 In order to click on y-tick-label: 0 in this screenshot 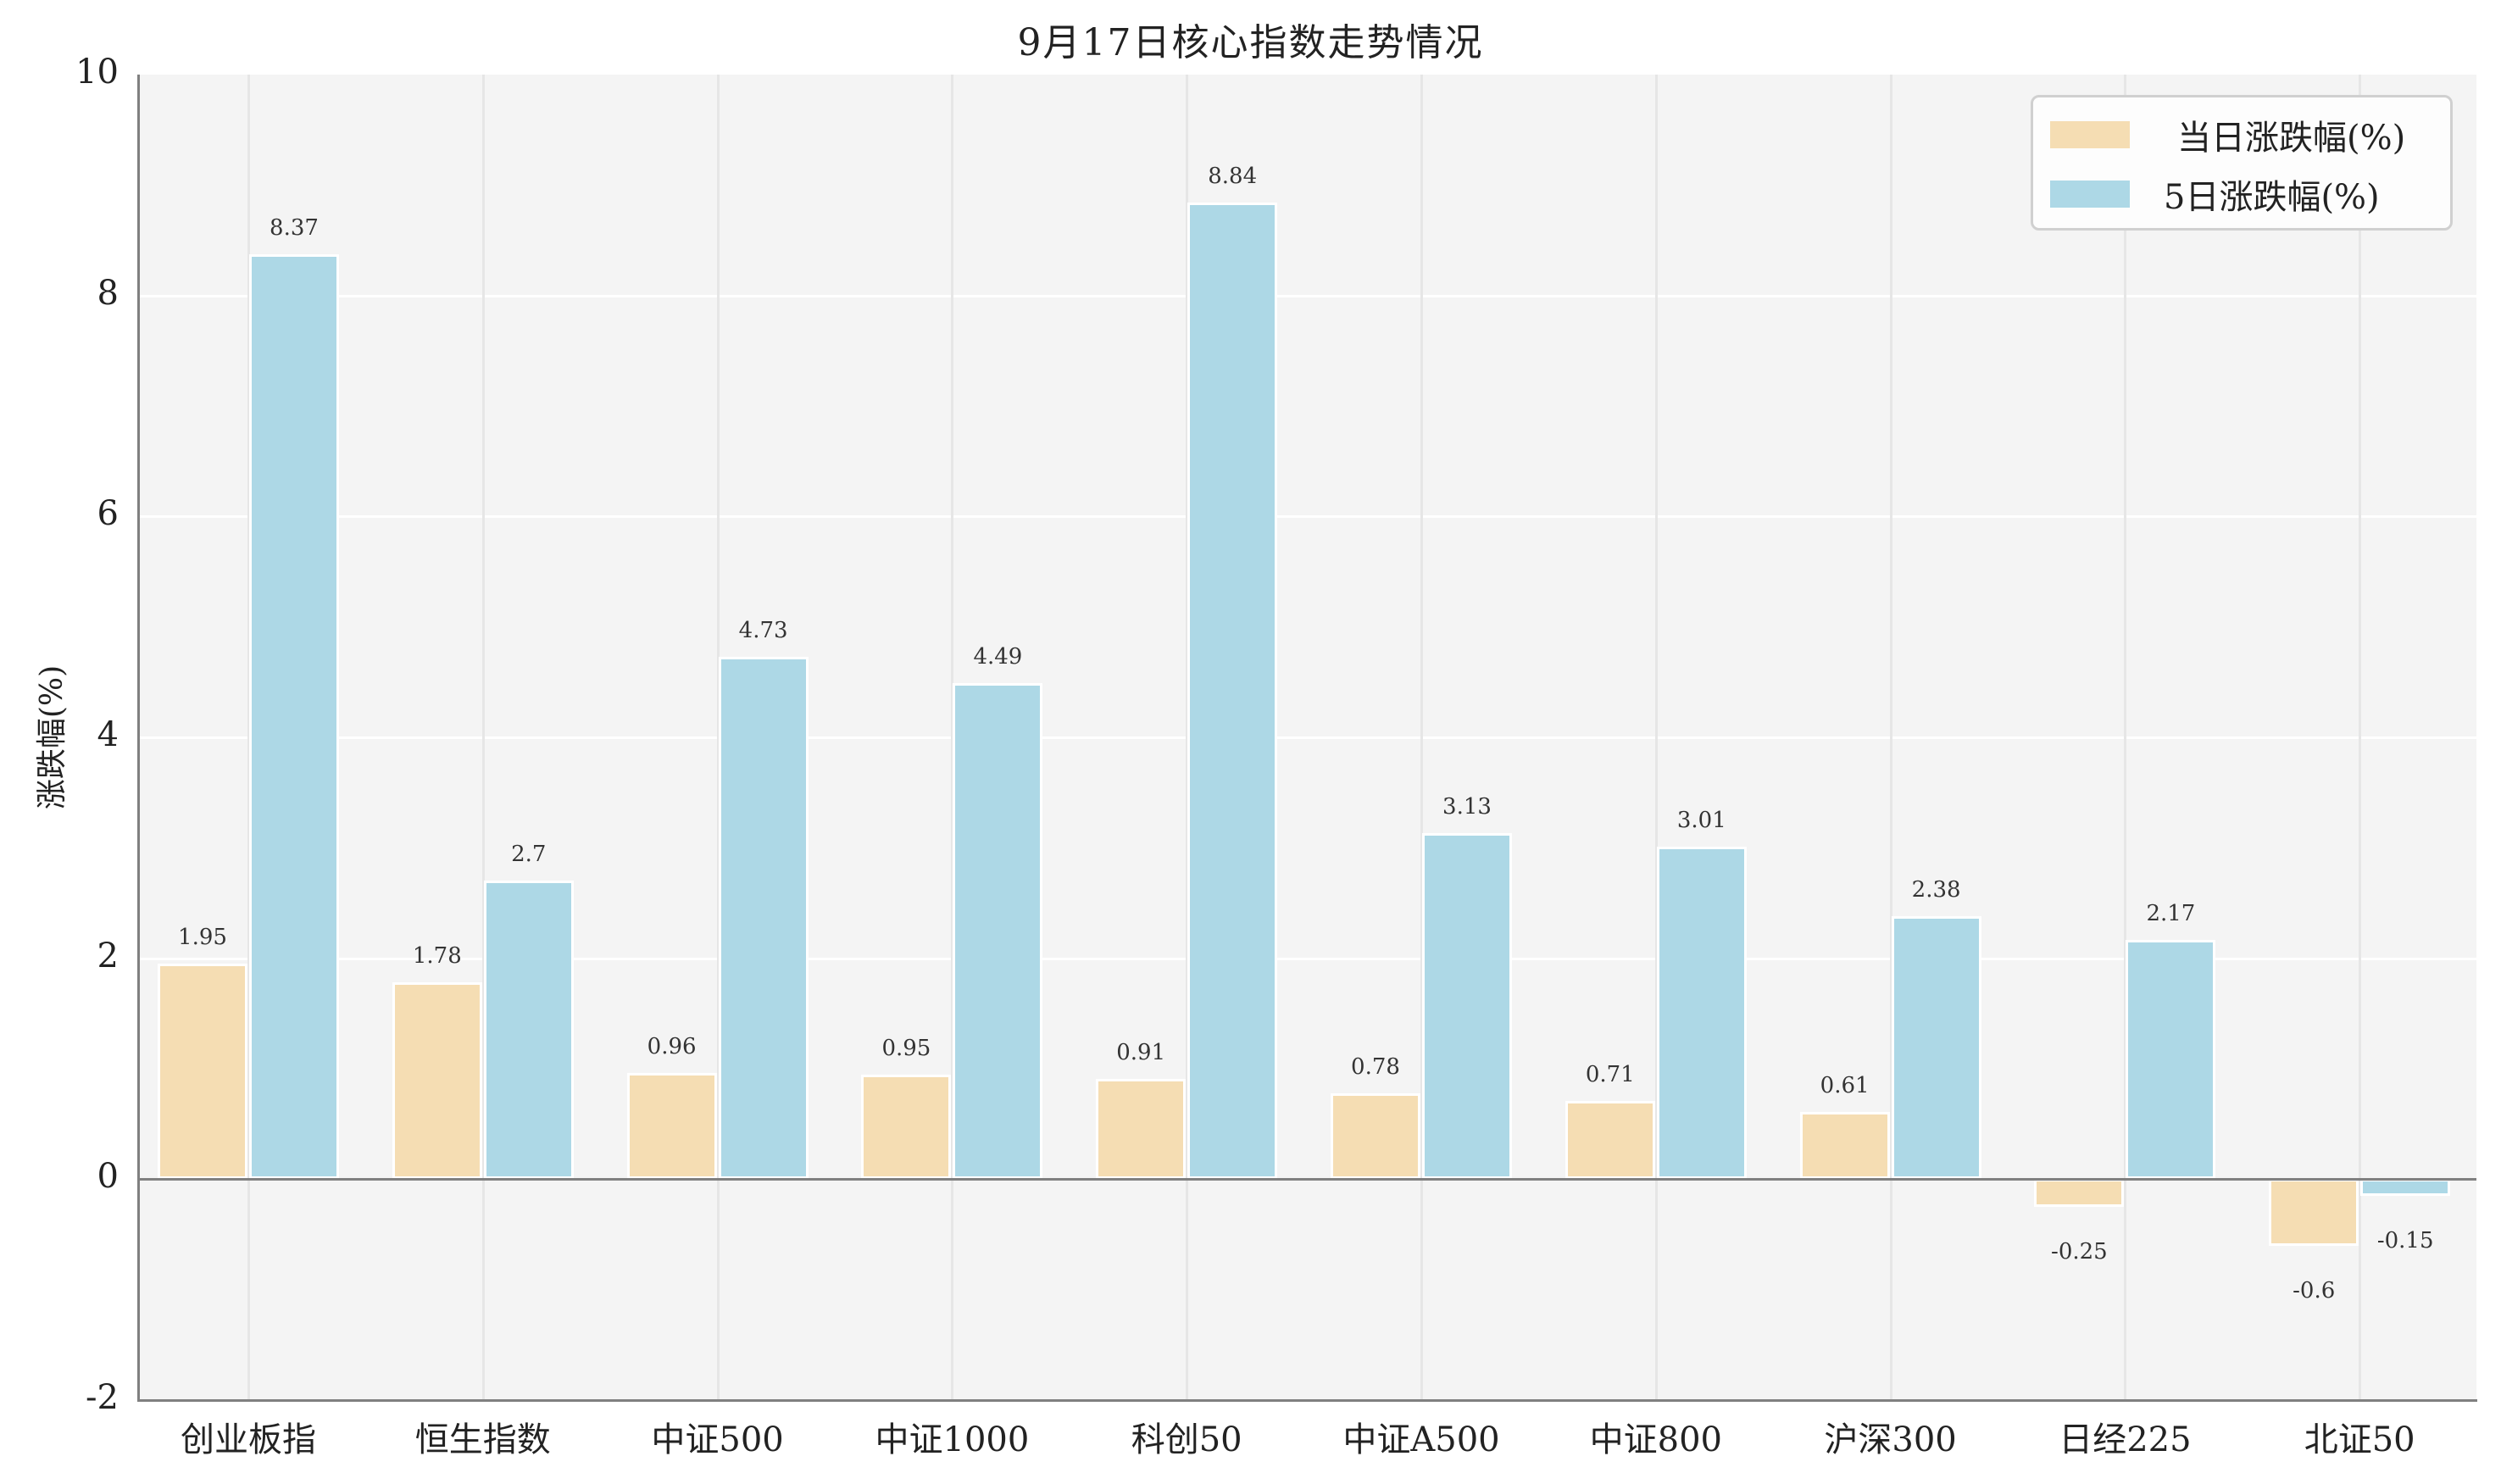, I will do `click(108, 1177)`.